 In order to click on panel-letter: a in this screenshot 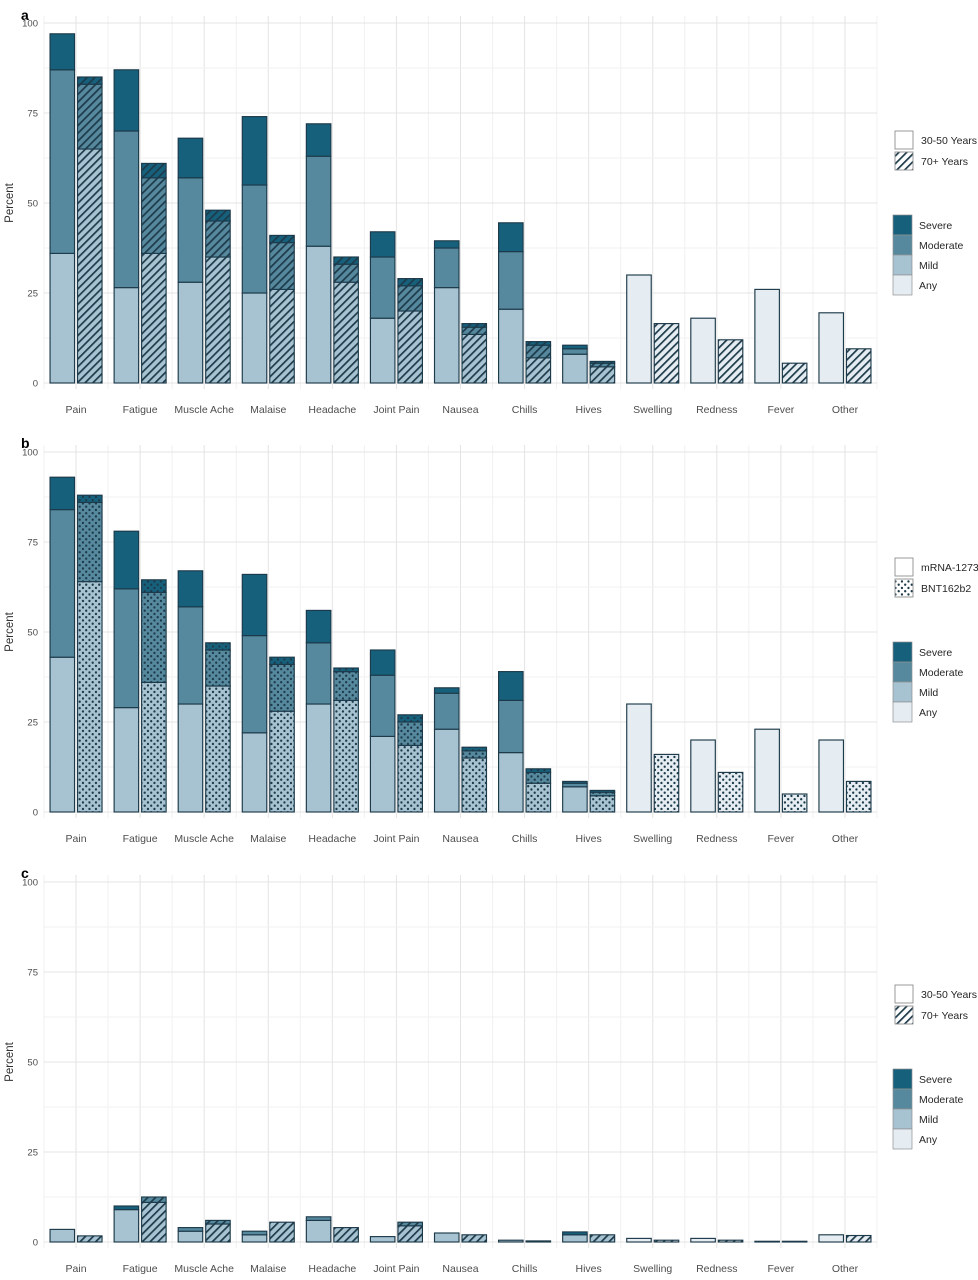, I will do `click(25, 15)`.